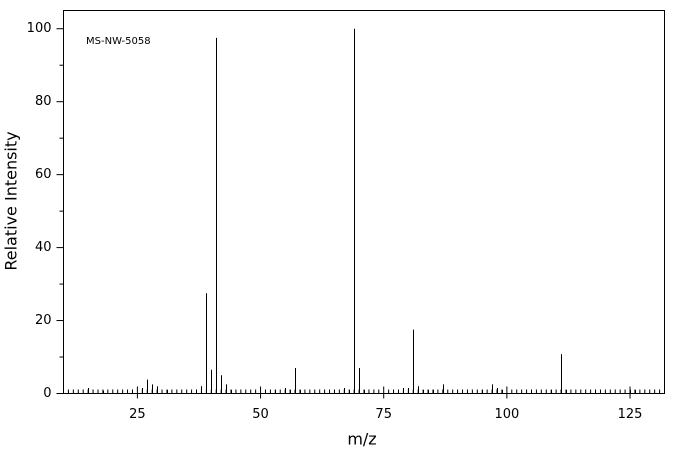 The width and height of the screenshot is (676, 455). I want to click on y-tick-label: 40, so click(43, 247).